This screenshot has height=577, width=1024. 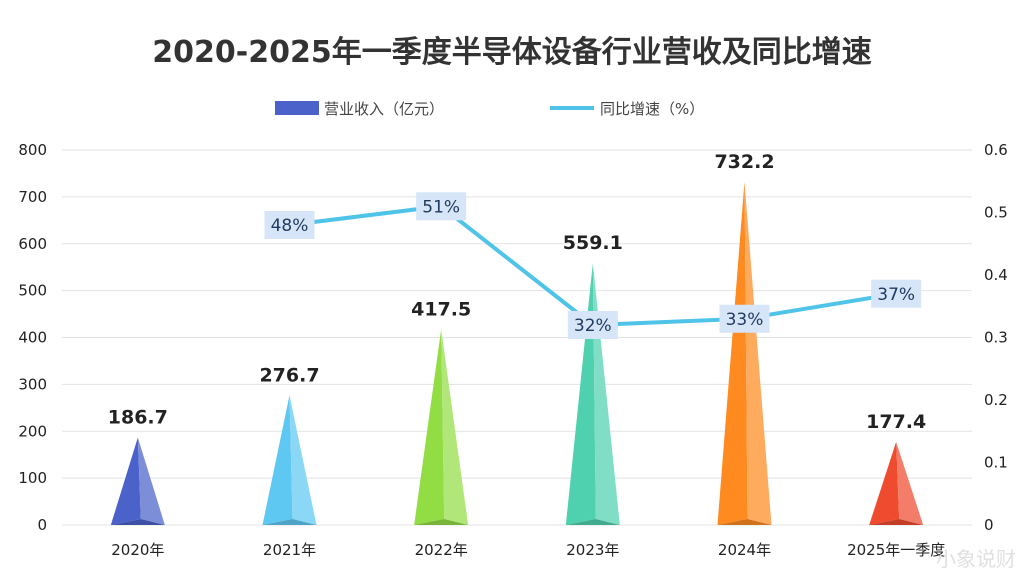 I want to click on y-axis-right: 0 0.1 0.2 0.3 0.4 0.5 0.6, so click(x=996, y=337).